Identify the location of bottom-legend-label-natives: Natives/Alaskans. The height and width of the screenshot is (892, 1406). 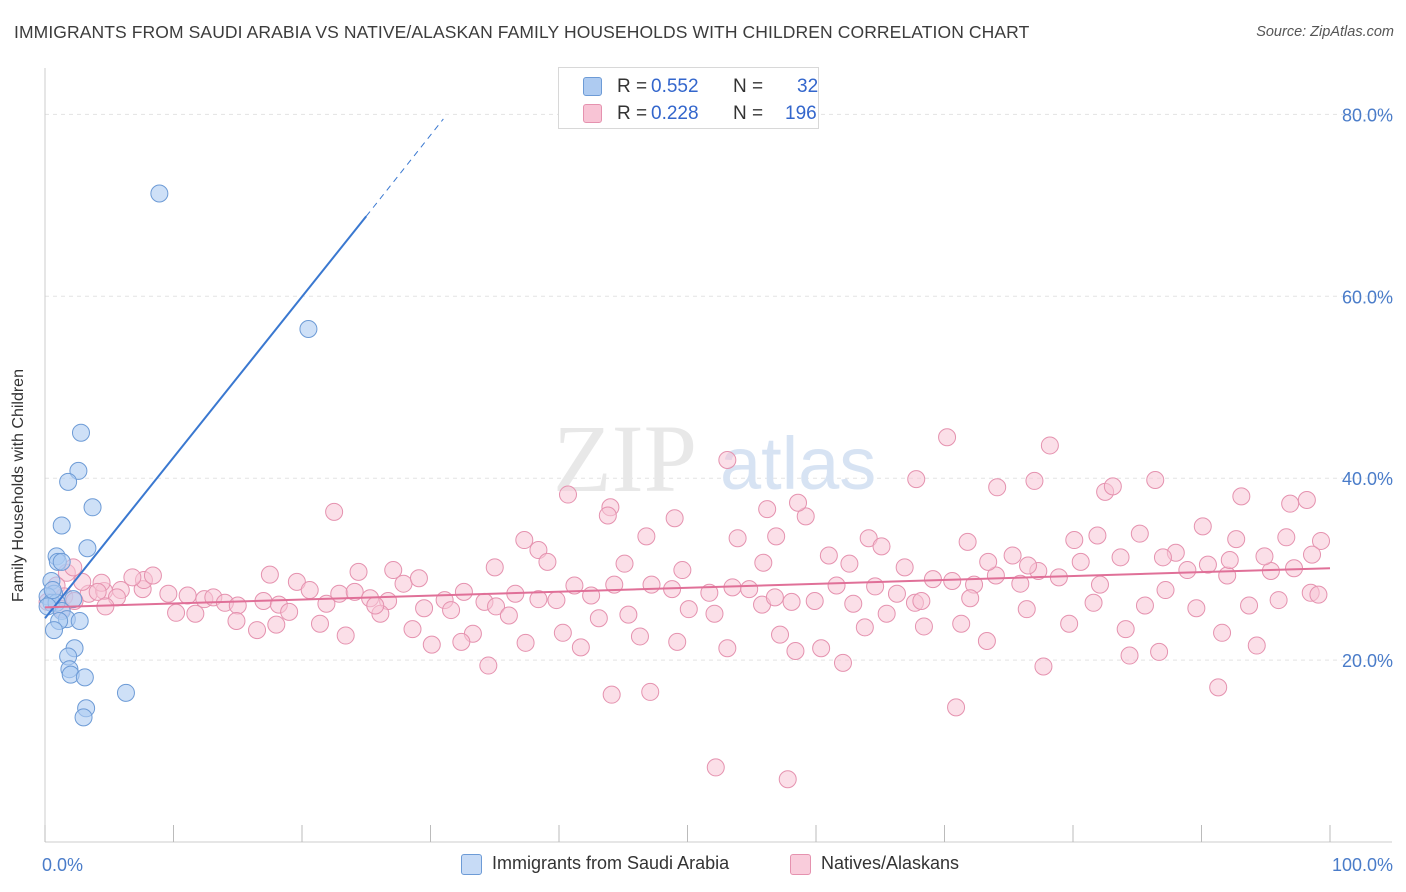
(890, 863).